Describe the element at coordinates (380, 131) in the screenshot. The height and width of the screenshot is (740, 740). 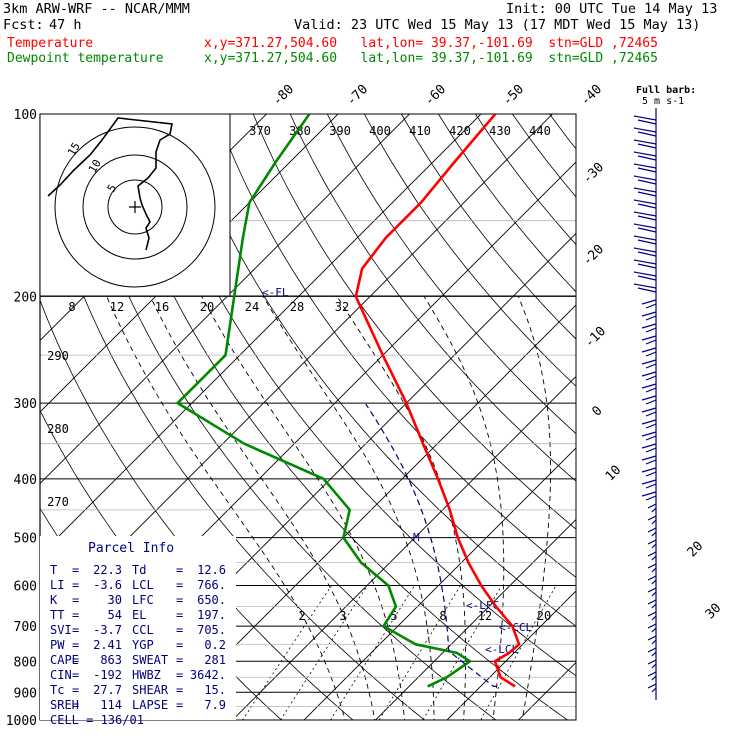
I see `theta-e-label: 400` at that location.